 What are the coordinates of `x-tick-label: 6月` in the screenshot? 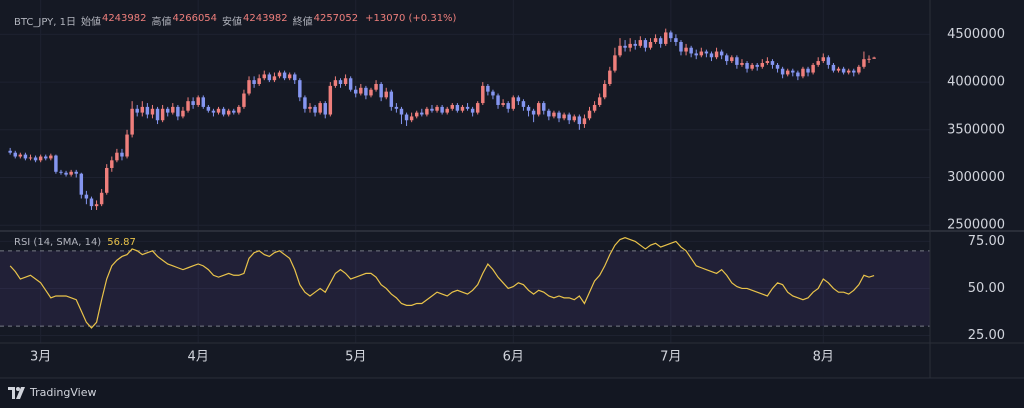 It's located at (513, 357).